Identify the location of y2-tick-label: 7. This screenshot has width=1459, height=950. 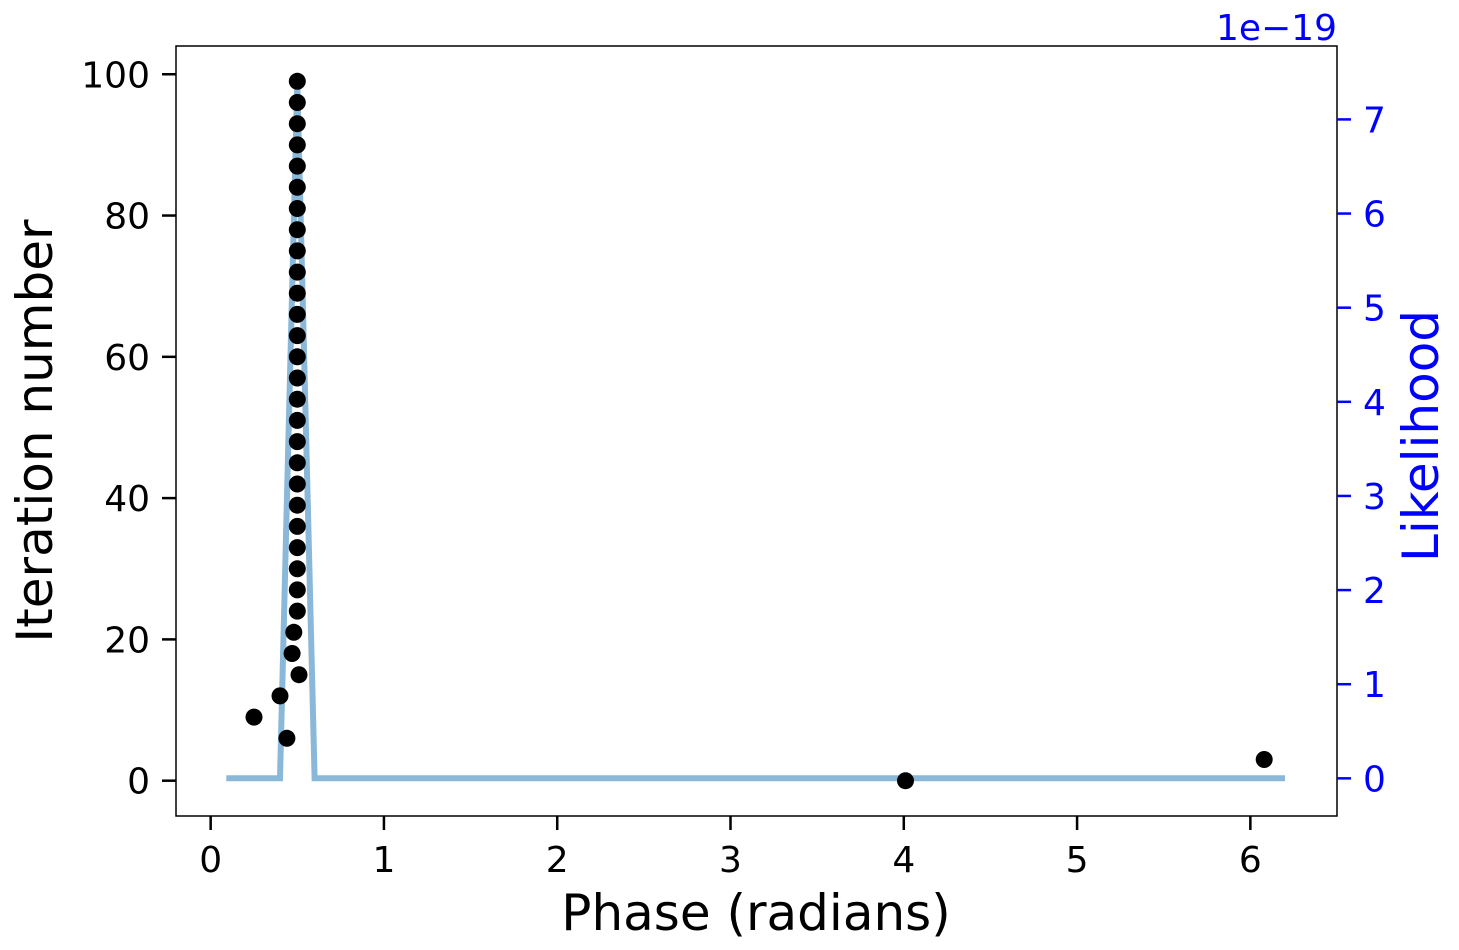
(1374, 120).